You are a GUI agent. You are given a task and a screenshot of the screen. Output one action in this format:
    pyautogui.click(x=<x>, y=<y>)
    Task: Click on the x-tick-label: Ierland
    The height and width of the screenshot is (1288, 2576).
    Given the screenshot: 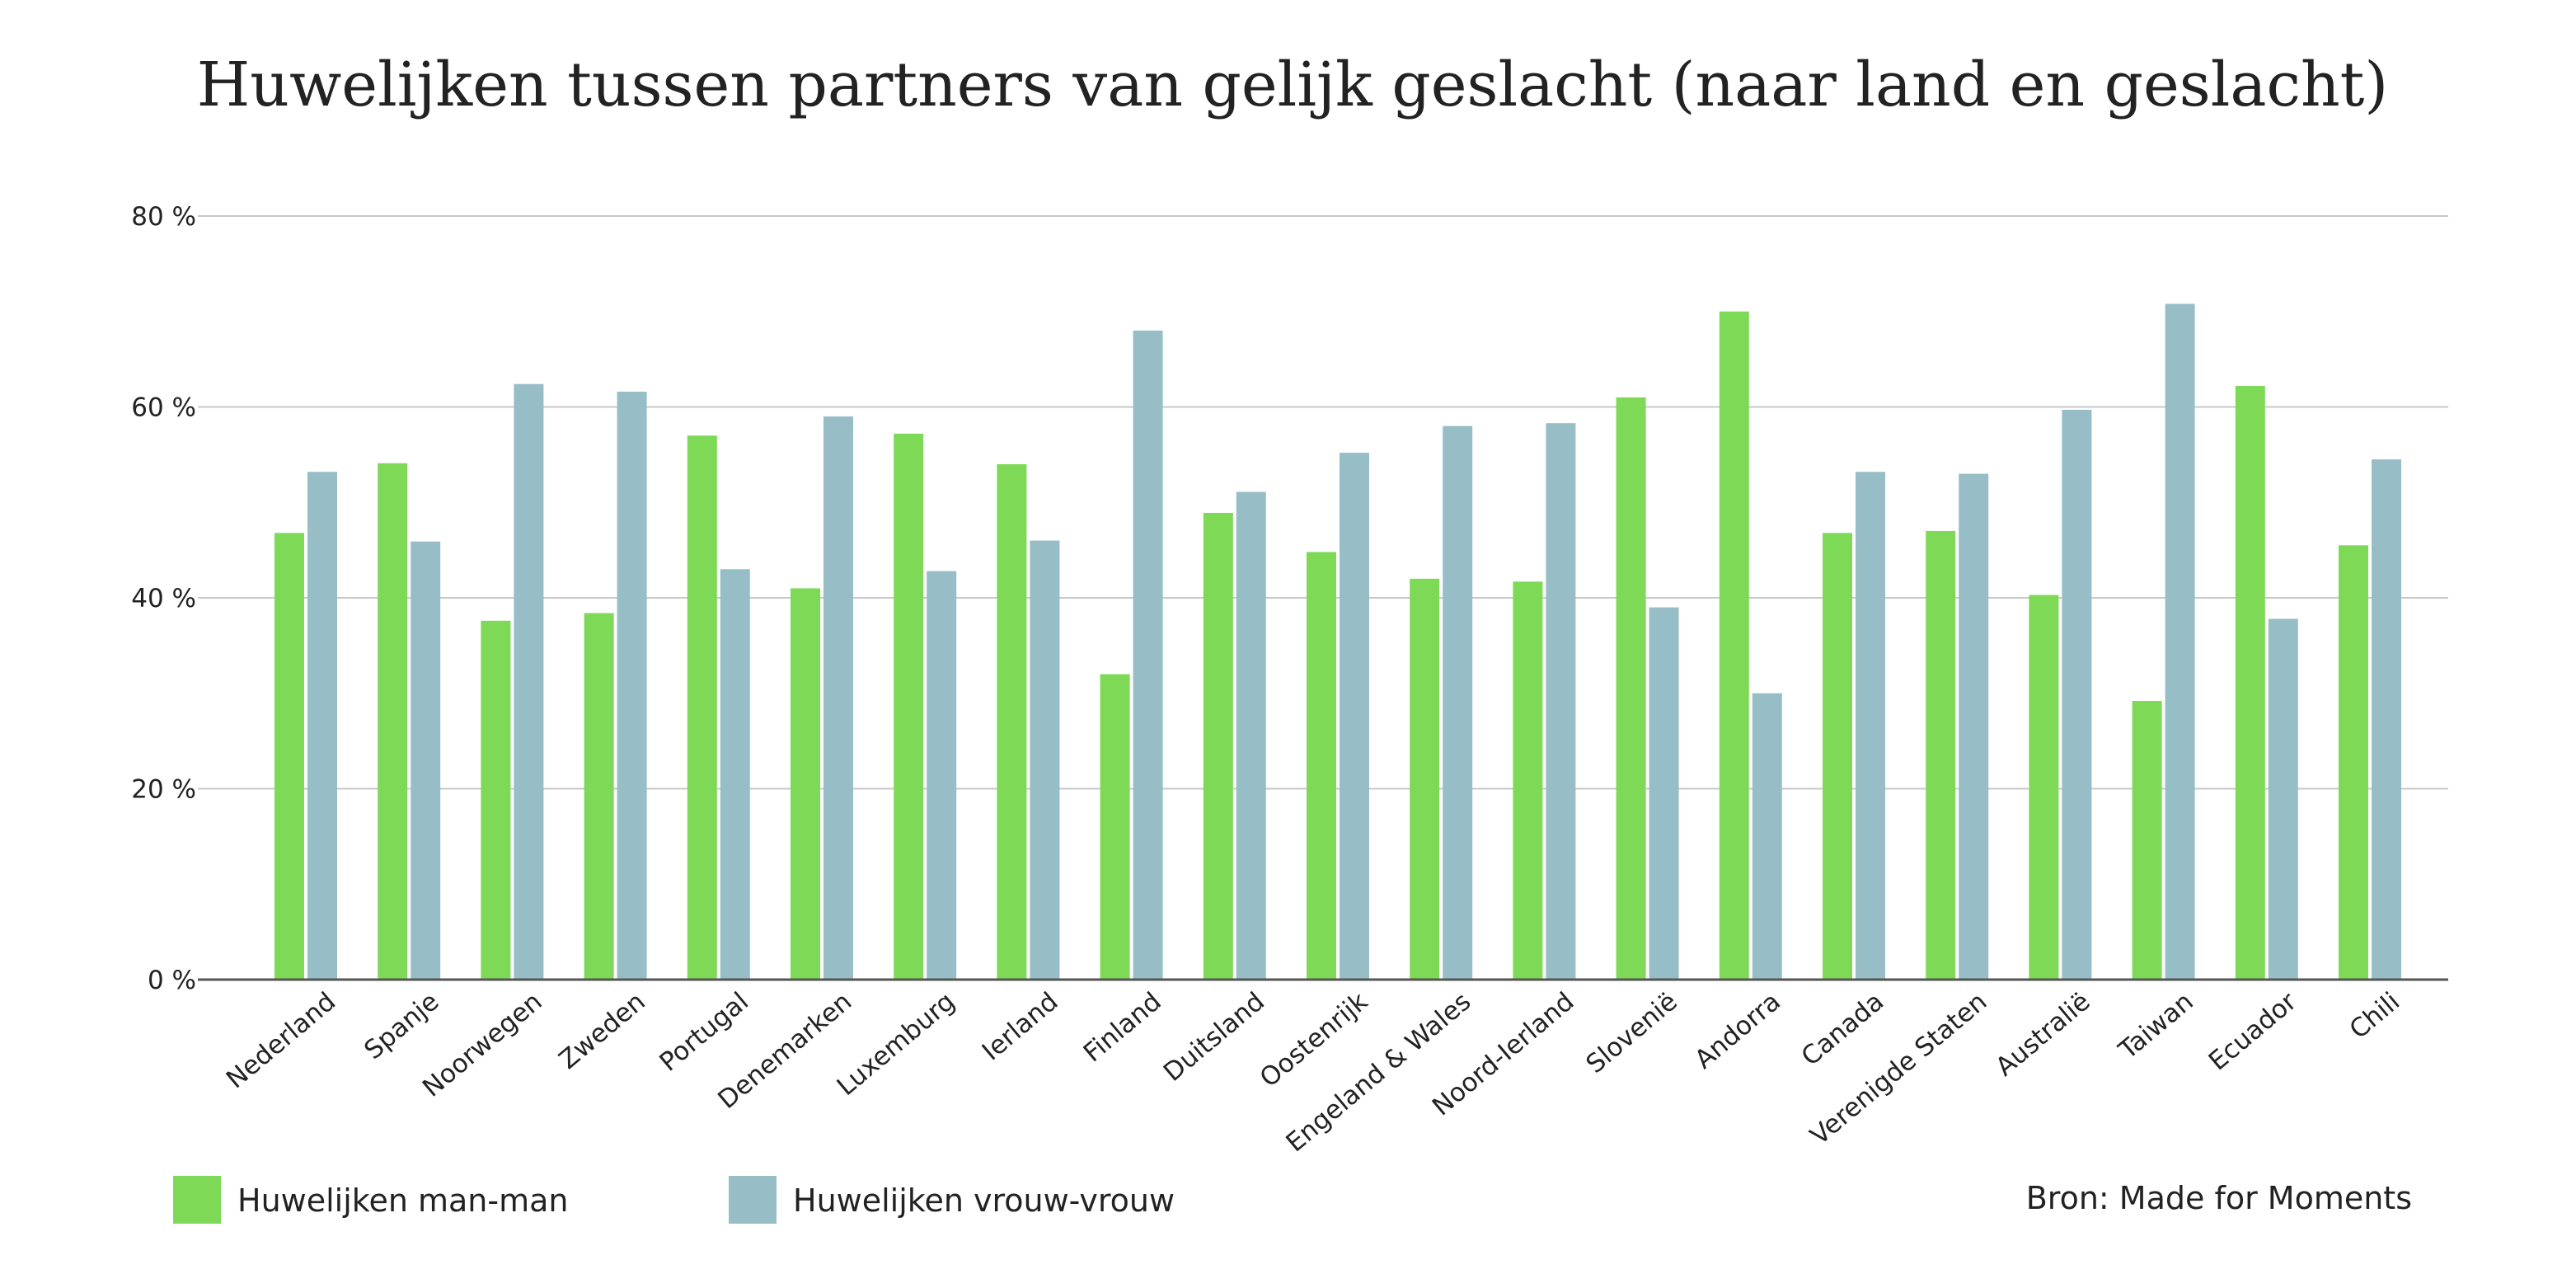 What is the action you would take?
    pyautogui.click(x=1021, y=1027)
    